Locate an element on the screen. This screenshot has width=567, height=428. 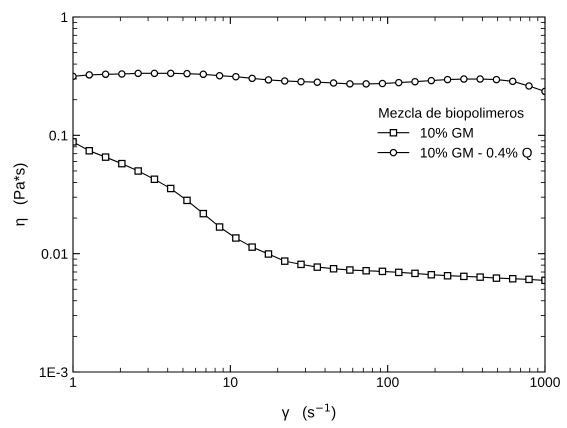
y-tick-label: 0.01 is located at coordinates (55, 254).